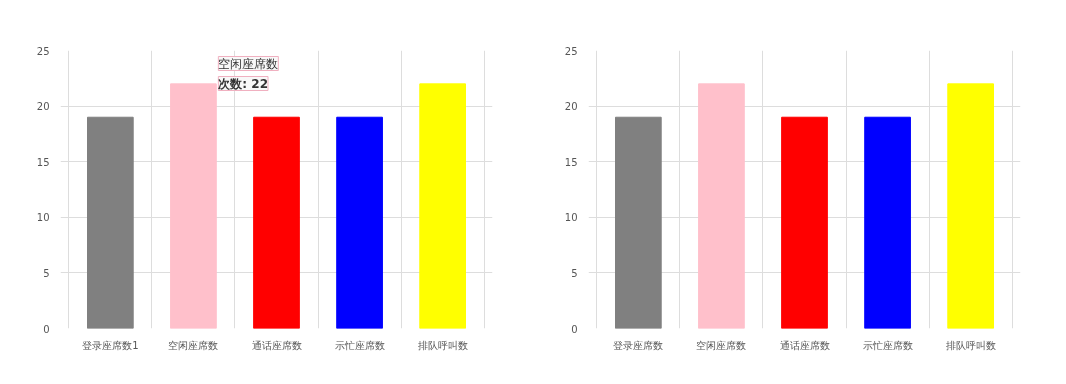 Image resolution: width=1066 pixels, height=384 pixels. What do you see at coordinates (243, 83) in the screenshot?
I see `annotation: 次数: 22` at bounding box center [243, 83].